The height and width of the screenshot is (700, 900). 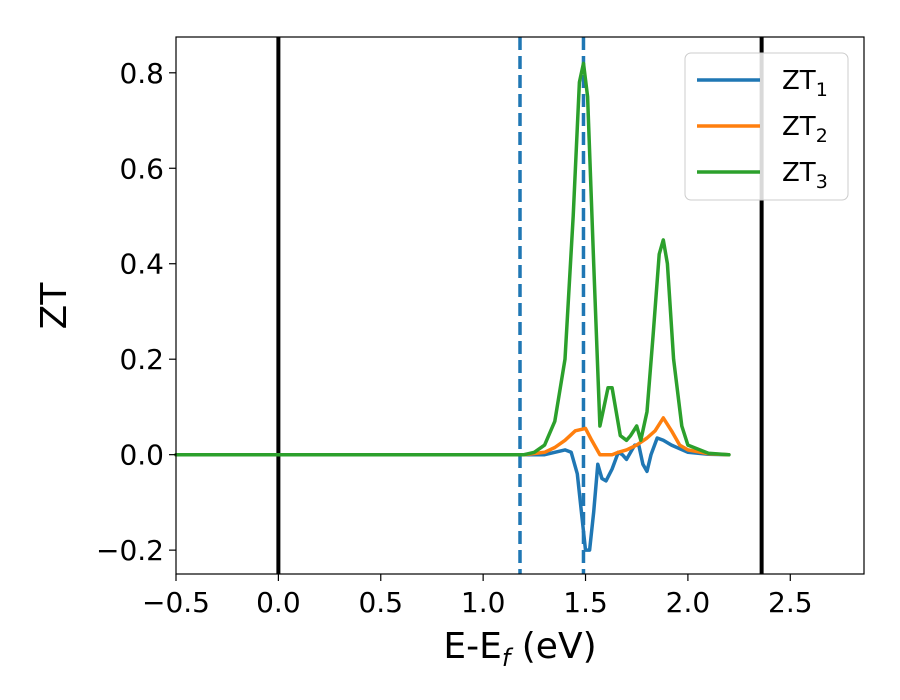 I want to click on y-tick-label: 0.4, so click(x=141, y=264).